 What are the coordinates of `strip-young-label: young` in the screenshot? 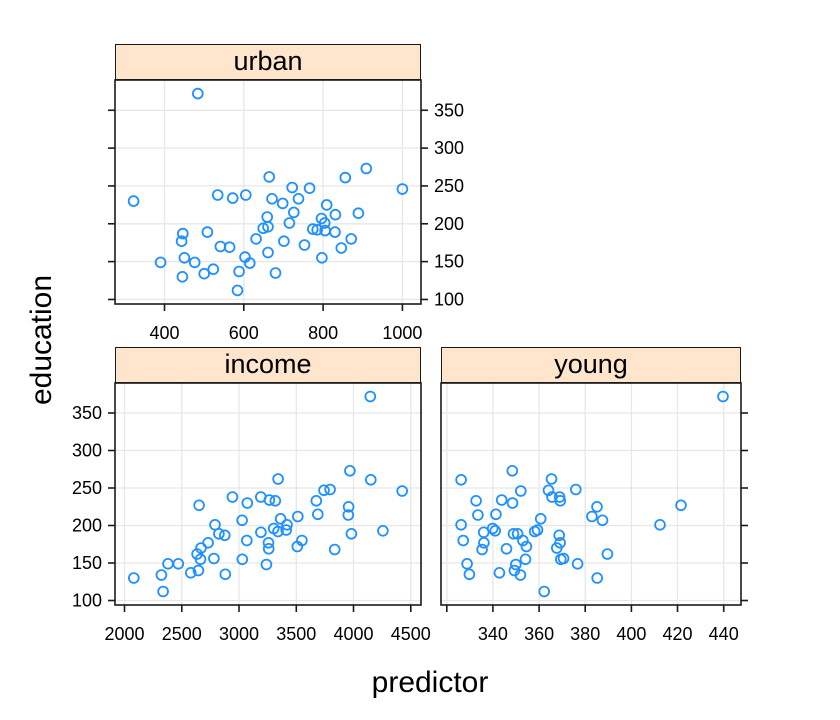 It's located at (591, 364).